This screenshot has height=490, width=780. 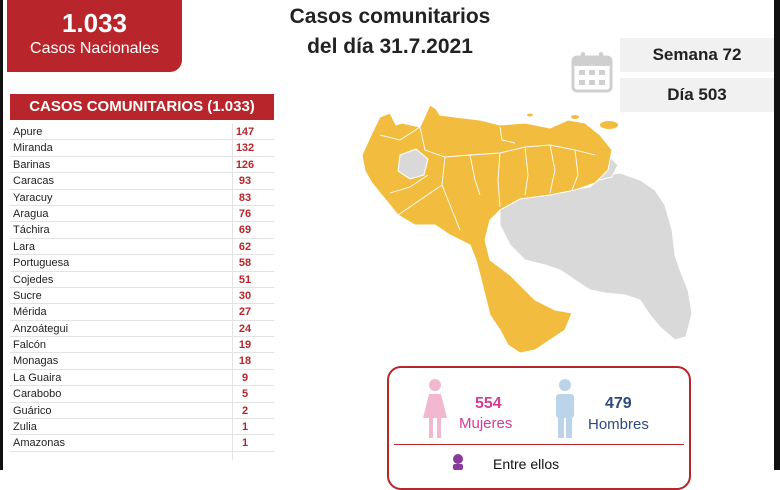 I want to click on gender-divider, so click(x=539, y=444).